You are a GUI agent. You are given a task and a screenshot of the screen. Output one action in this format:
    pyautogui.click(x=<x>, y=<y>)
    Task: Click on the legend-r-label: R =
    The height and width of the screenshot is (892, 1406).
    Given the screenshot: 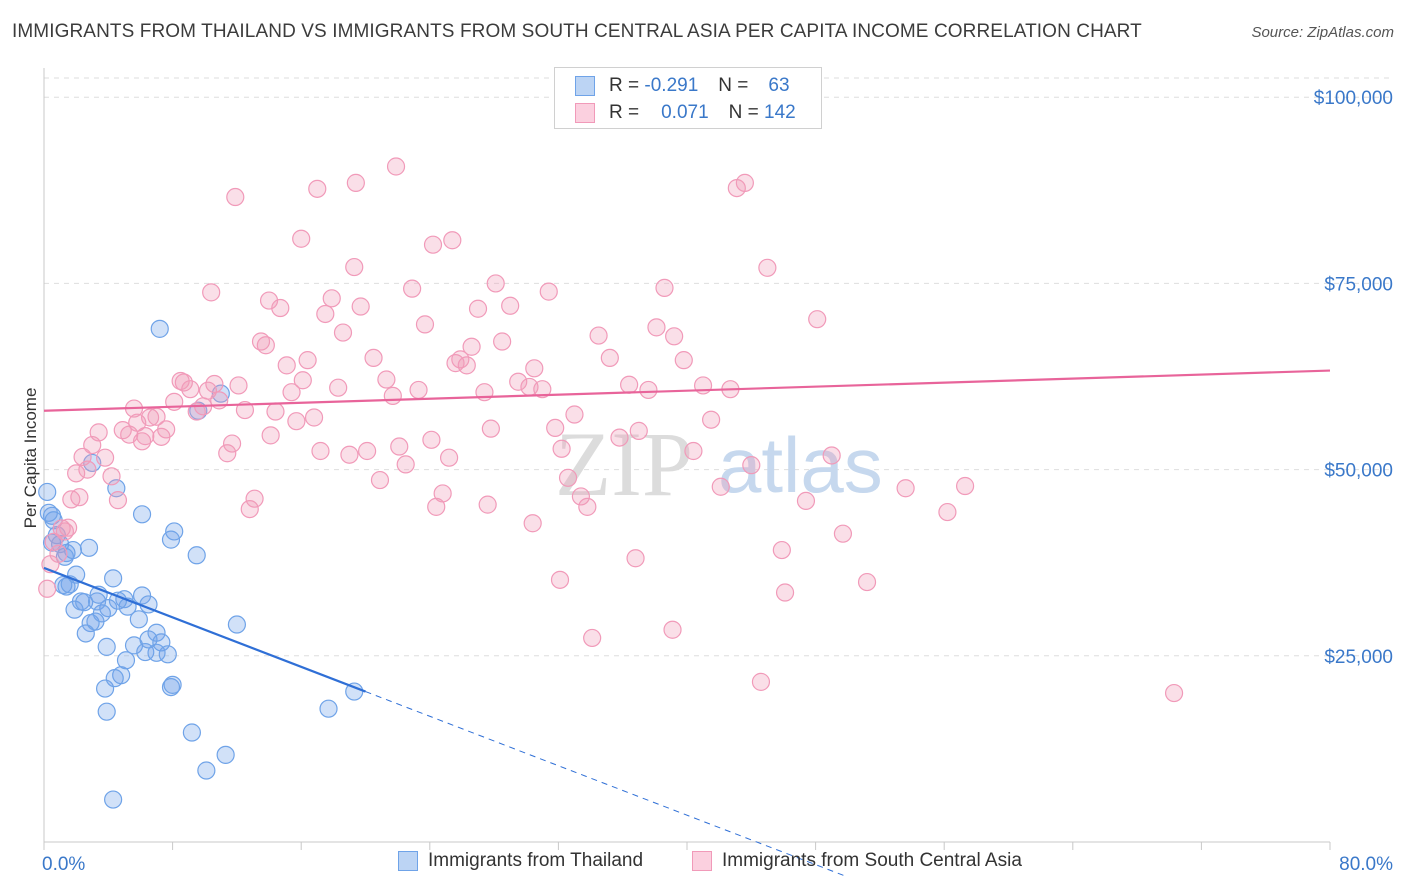 What is the action you would take?
    pyautogui.click(x=624, y=112)
    